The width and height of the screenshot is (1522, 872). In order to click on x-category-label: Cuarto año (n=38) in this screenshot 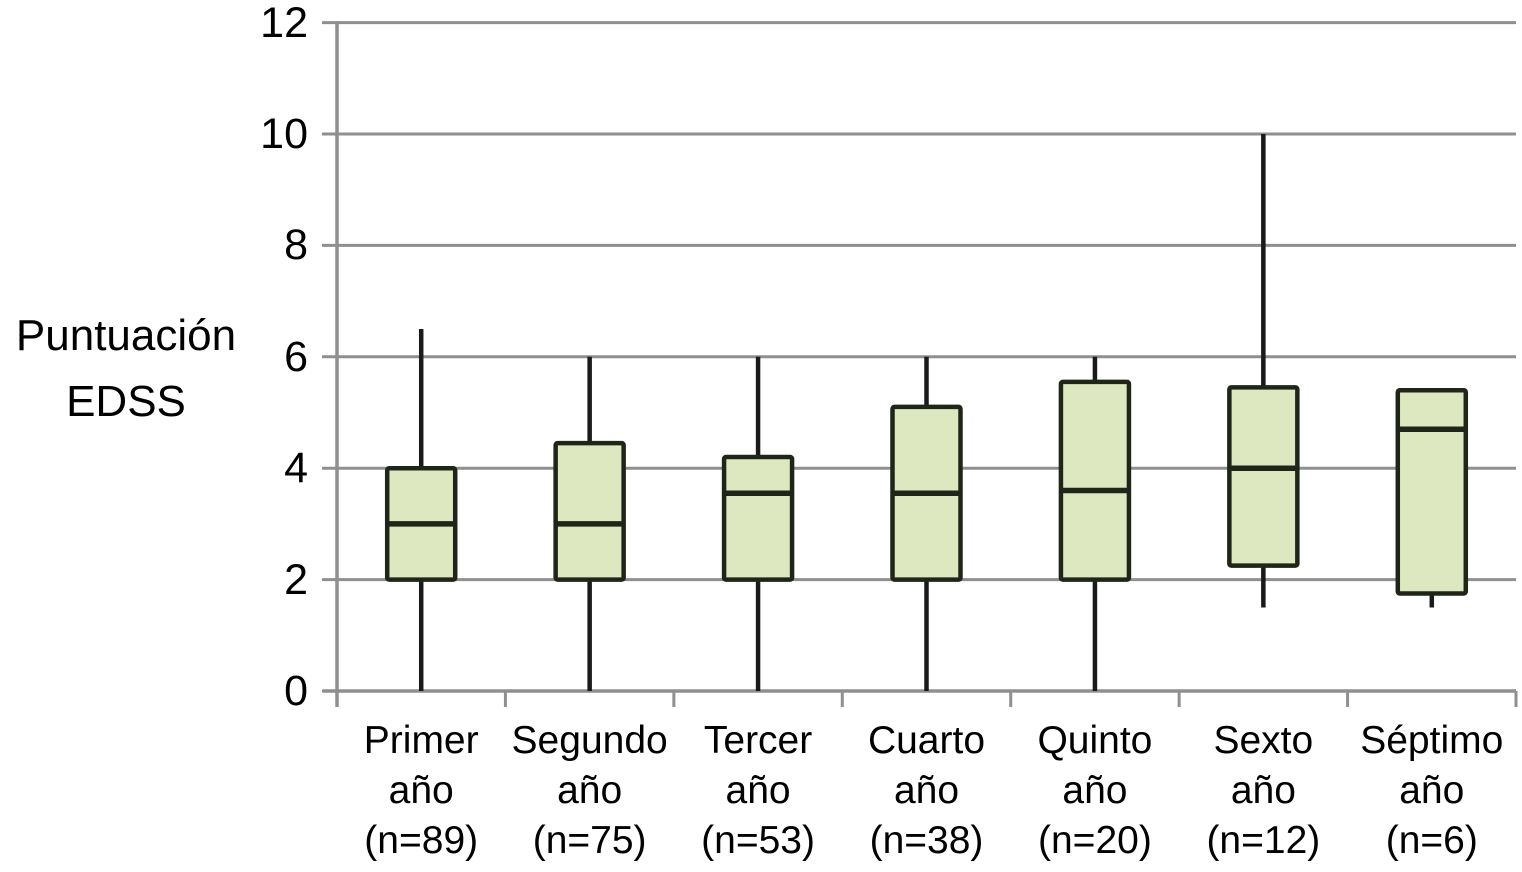, I will do `click(926, 791)`.